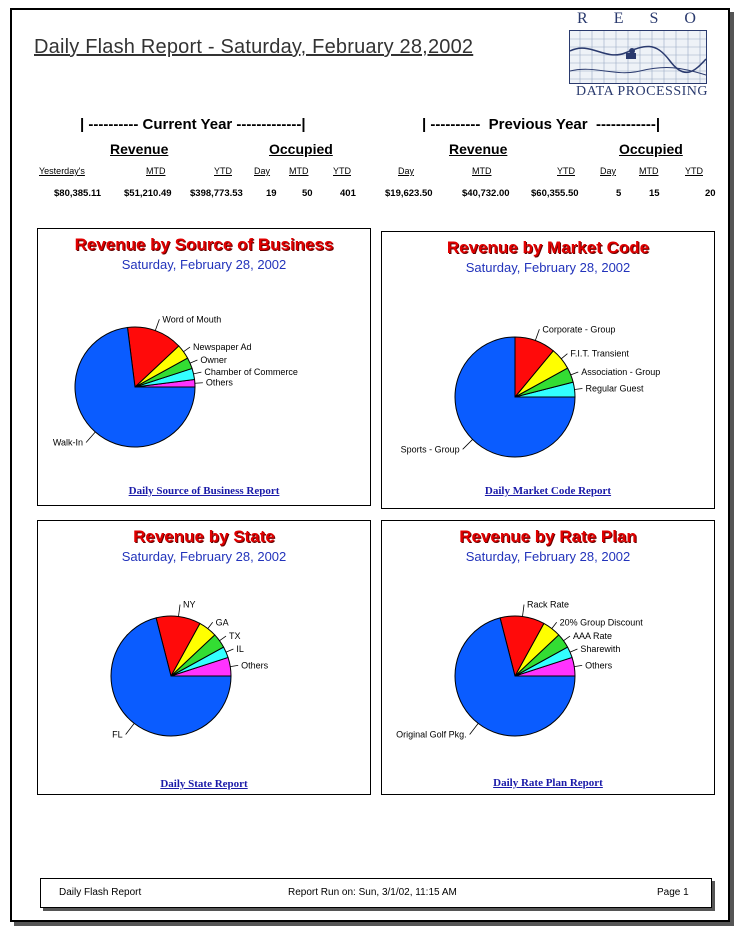 The height and width of the screenshot is (932, 740). Describe the element at coordinates (222, 347) in the screenshot. I see `pie-label-newspaper-ad: Newspaper Ad` at that location.